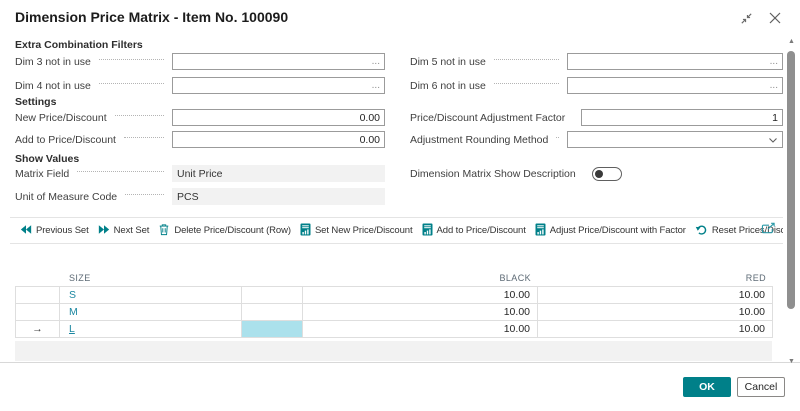 The height and width of the screenshot is (411, 800). What do you see at coordinates (150, 329) in the screenshot?
I see `size-cell: L` at bounding box center [150, 329].